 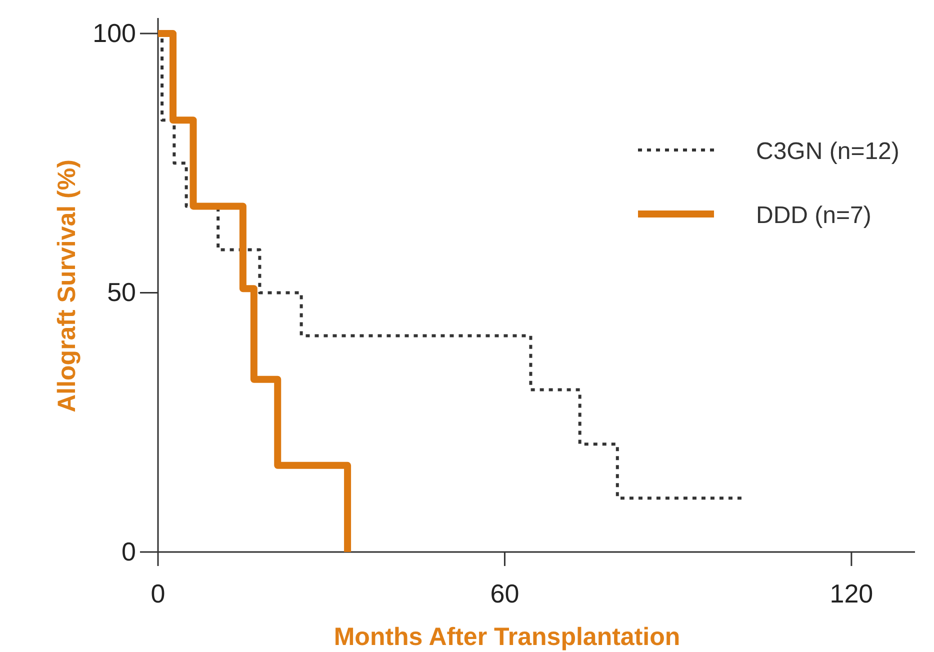 I want to click on y-tick-label: 50, so click(x=121, y=292).